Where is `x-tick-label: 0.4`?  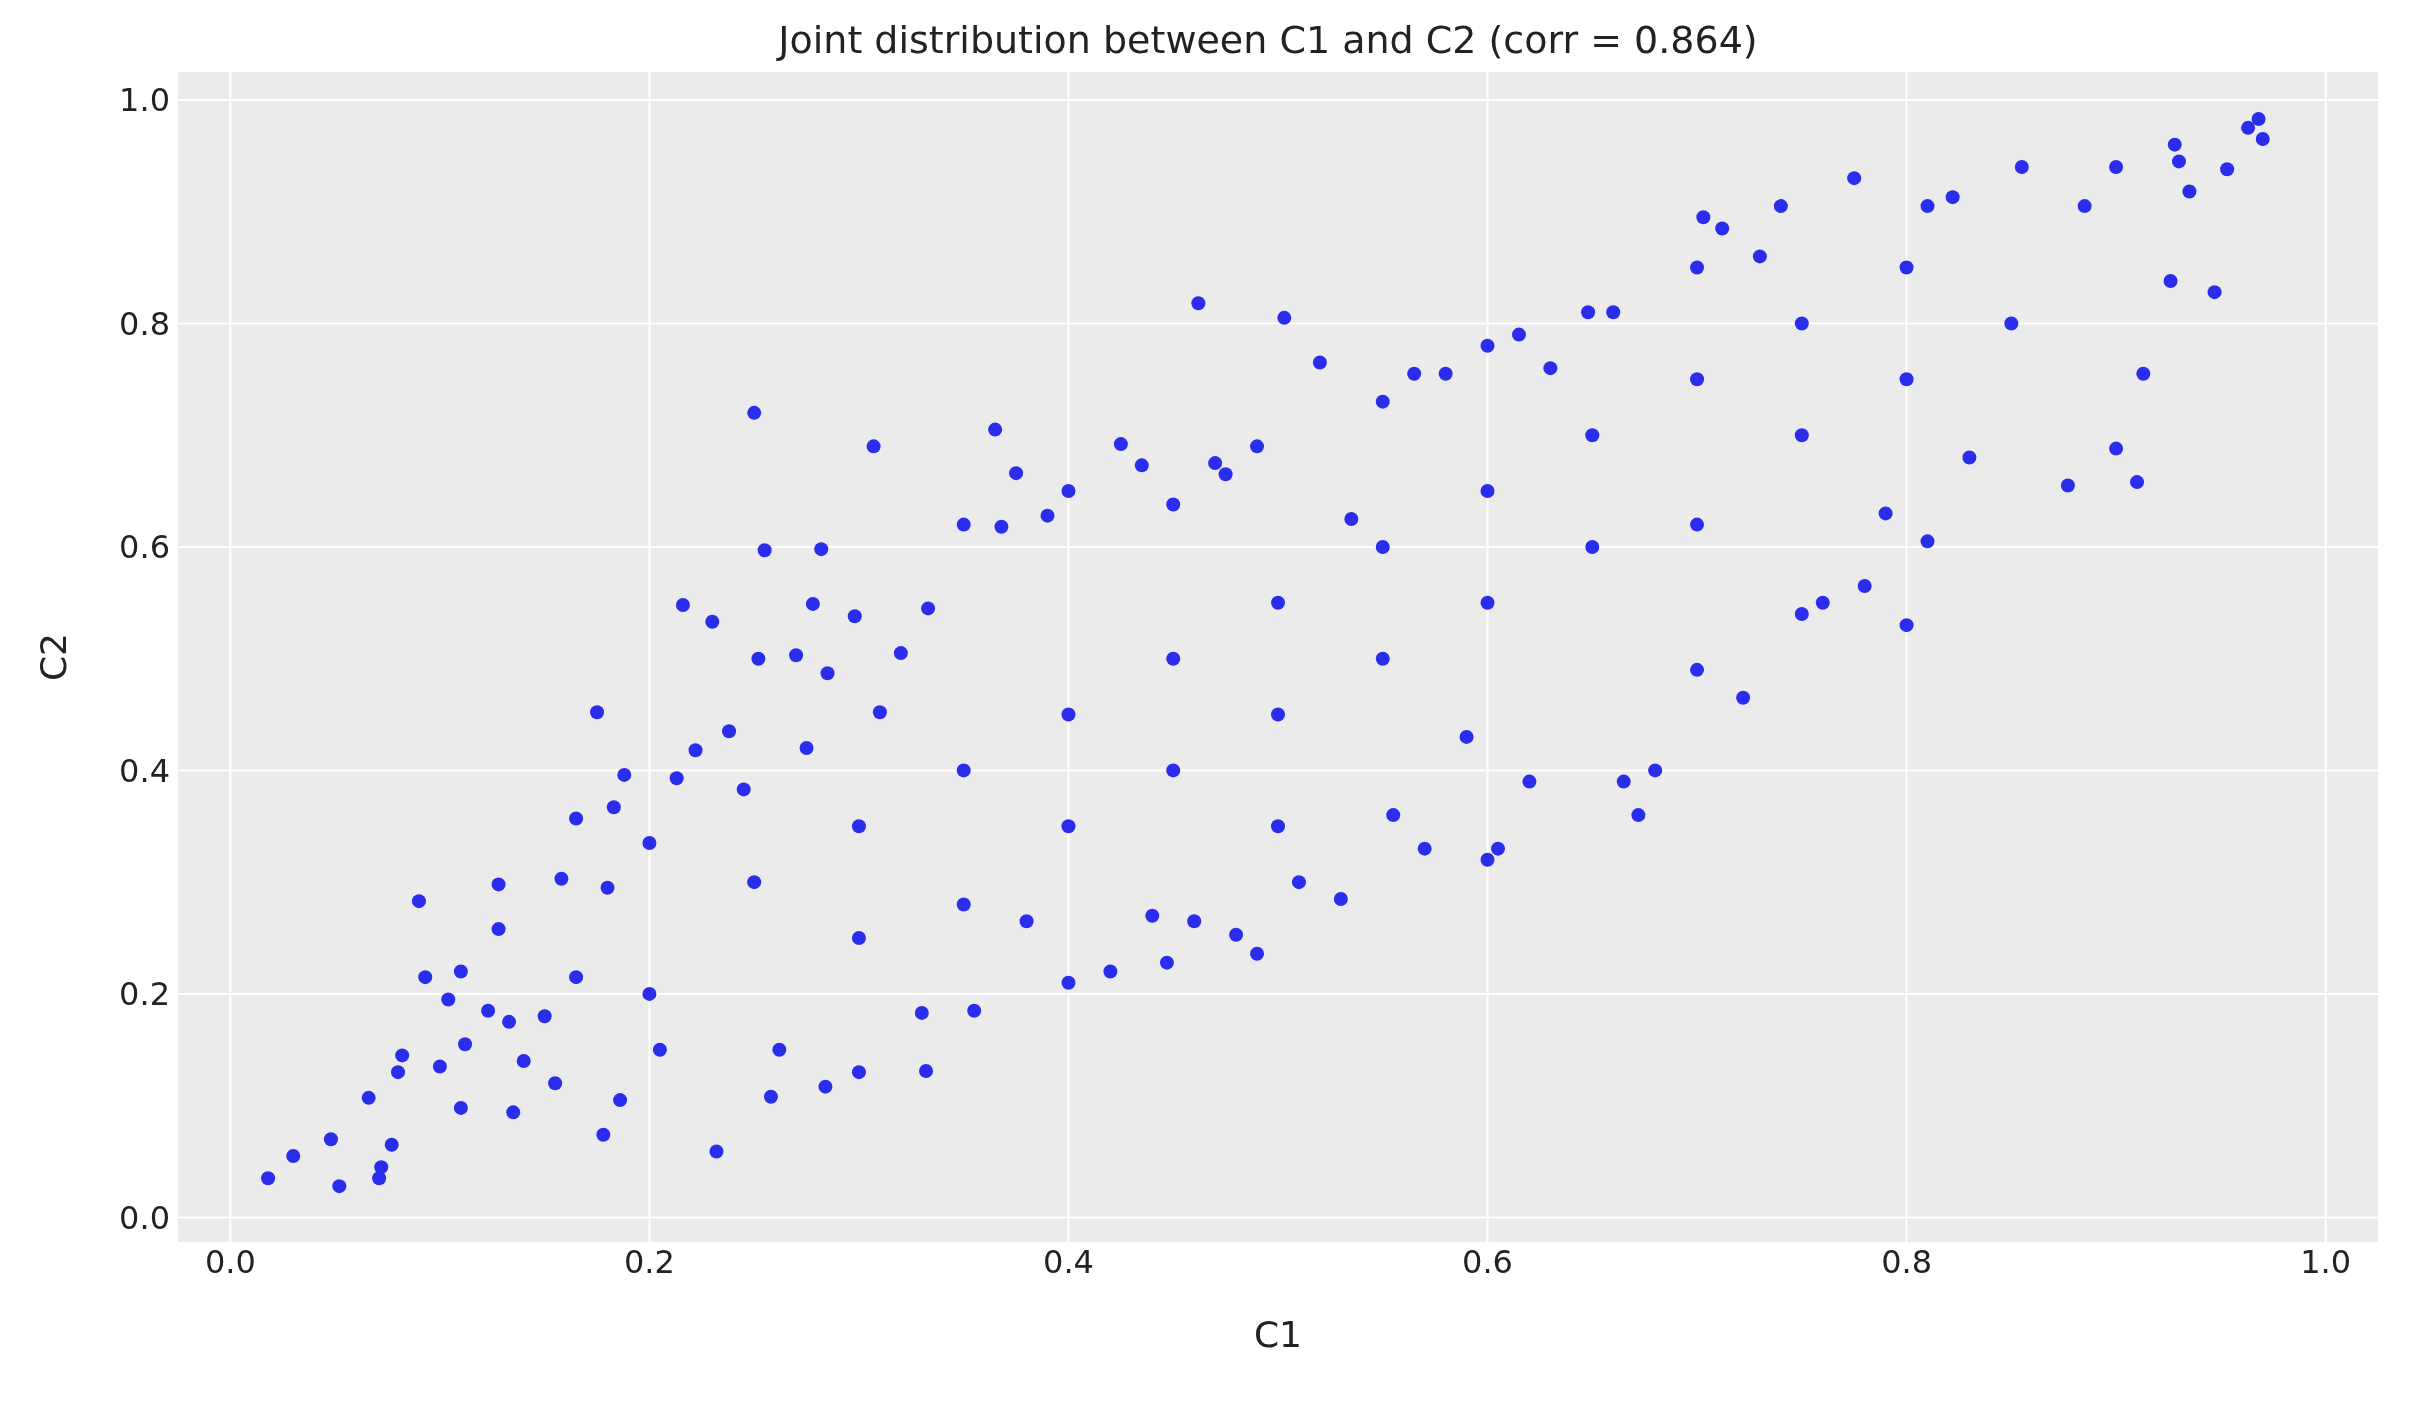
x-tick-label: 0.4 is located at coordinates (1068, 1261).